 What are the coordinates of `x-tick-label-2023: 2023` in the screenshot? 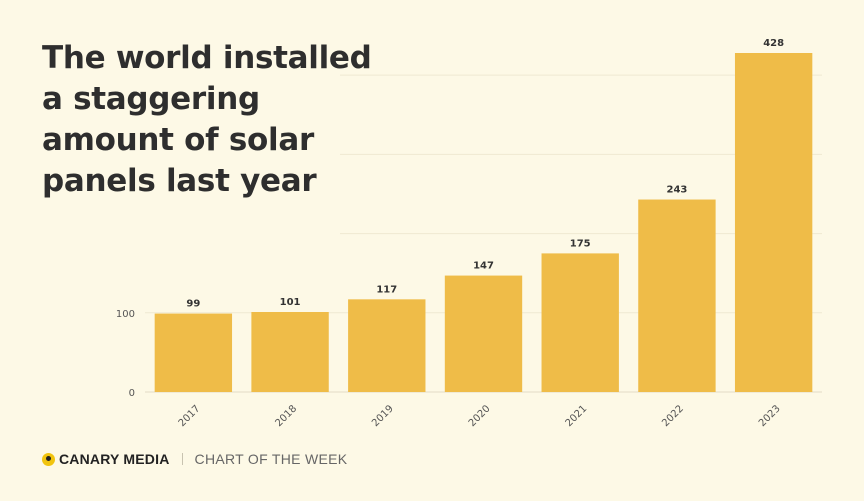 It's located at (770, 416).